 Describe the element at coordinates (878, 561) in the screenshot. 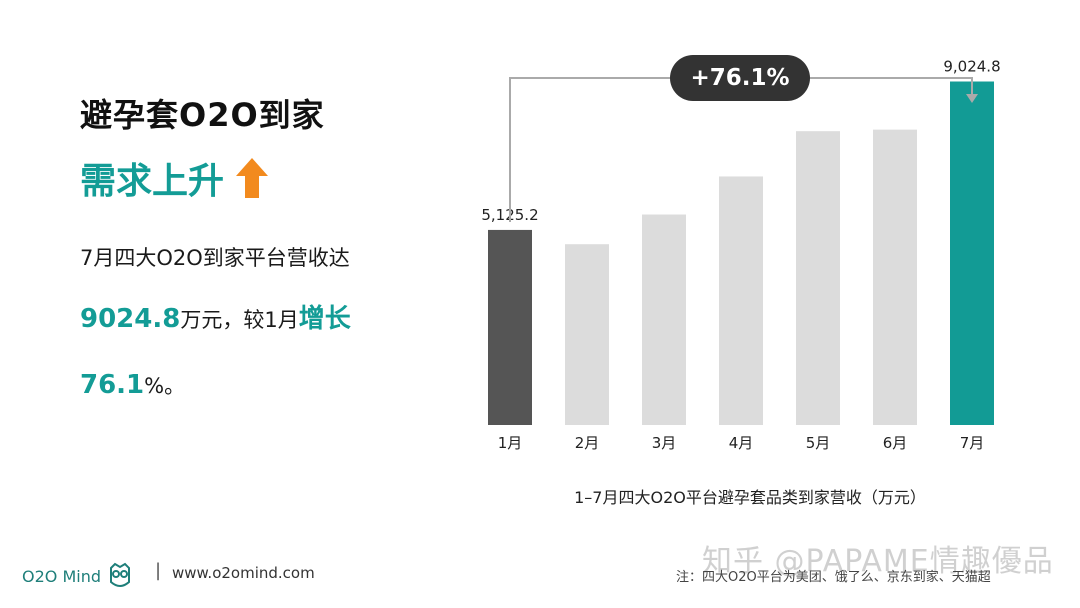

I see `watermark: 知乎 @PAPAME情趣優品` at that location.